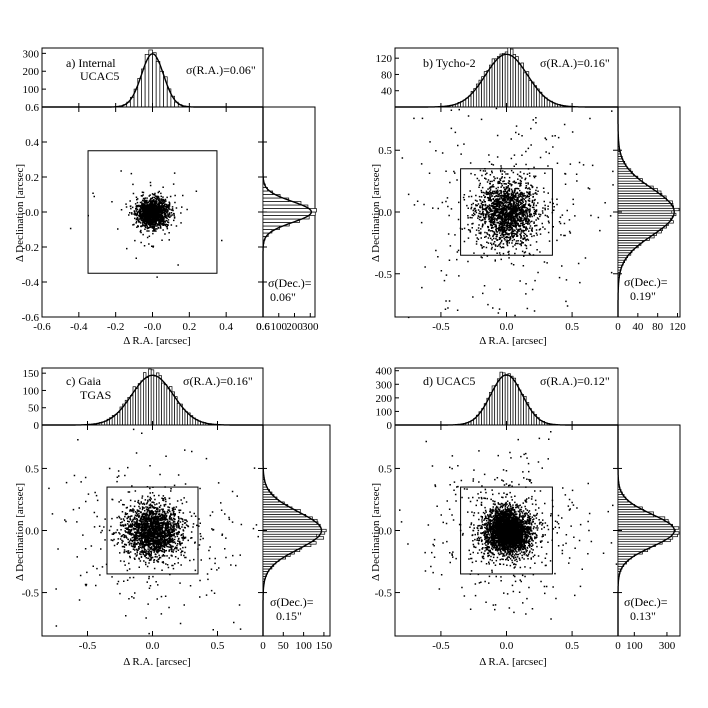 The image size is (708, 708). What do you see at coordinates (507, 646) in the screenshot?
I see `scatter-d-xtick-label: 0.0` at bounding box center [507, 646].